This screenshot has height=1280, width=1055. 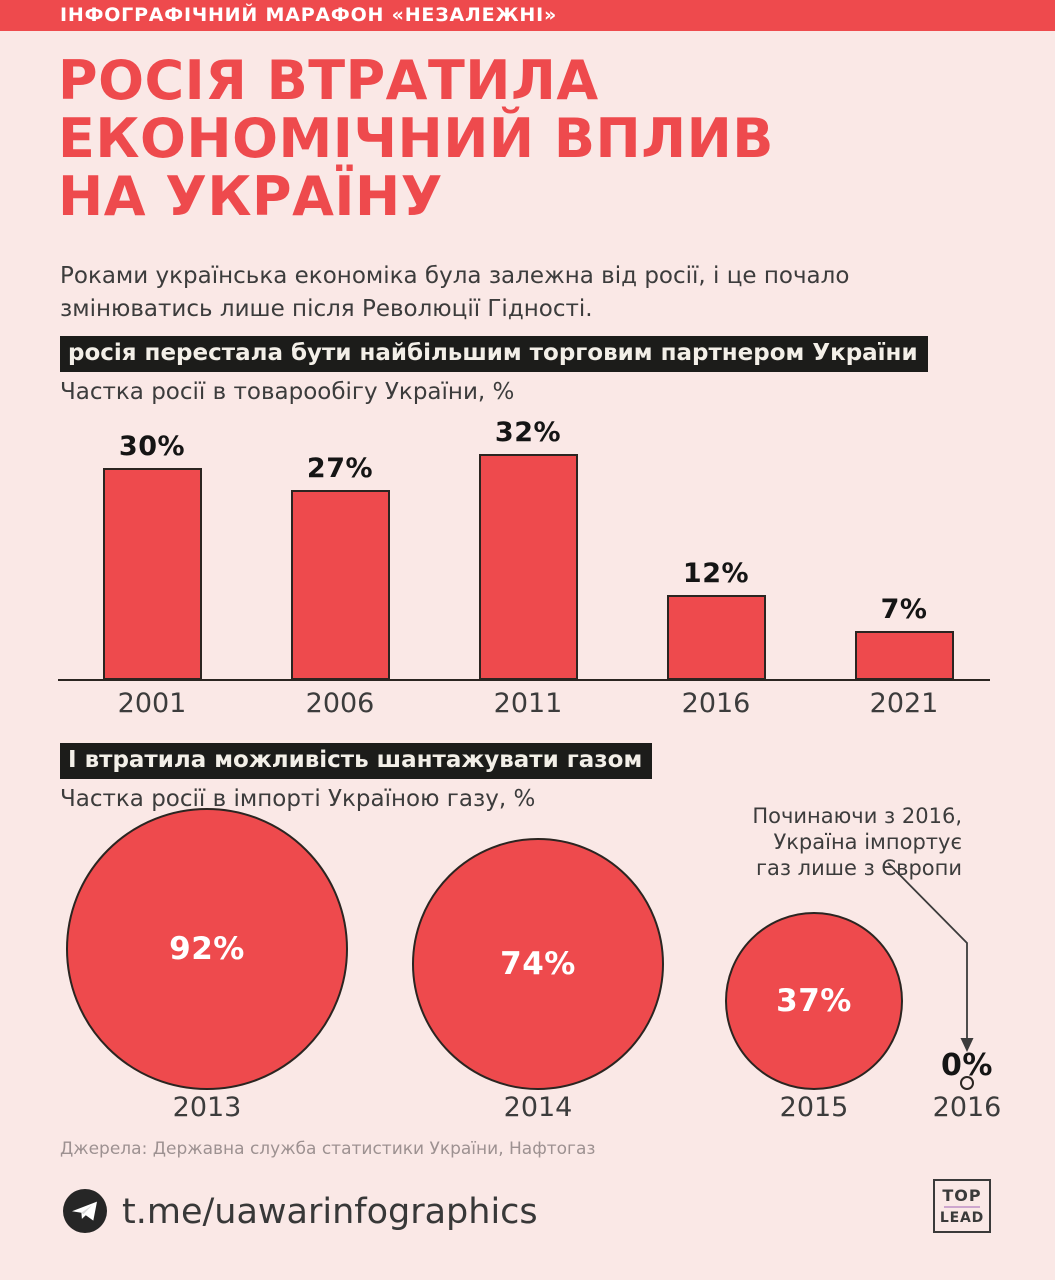 I want to click on annotation-arrow, so click(x=930, y=957).